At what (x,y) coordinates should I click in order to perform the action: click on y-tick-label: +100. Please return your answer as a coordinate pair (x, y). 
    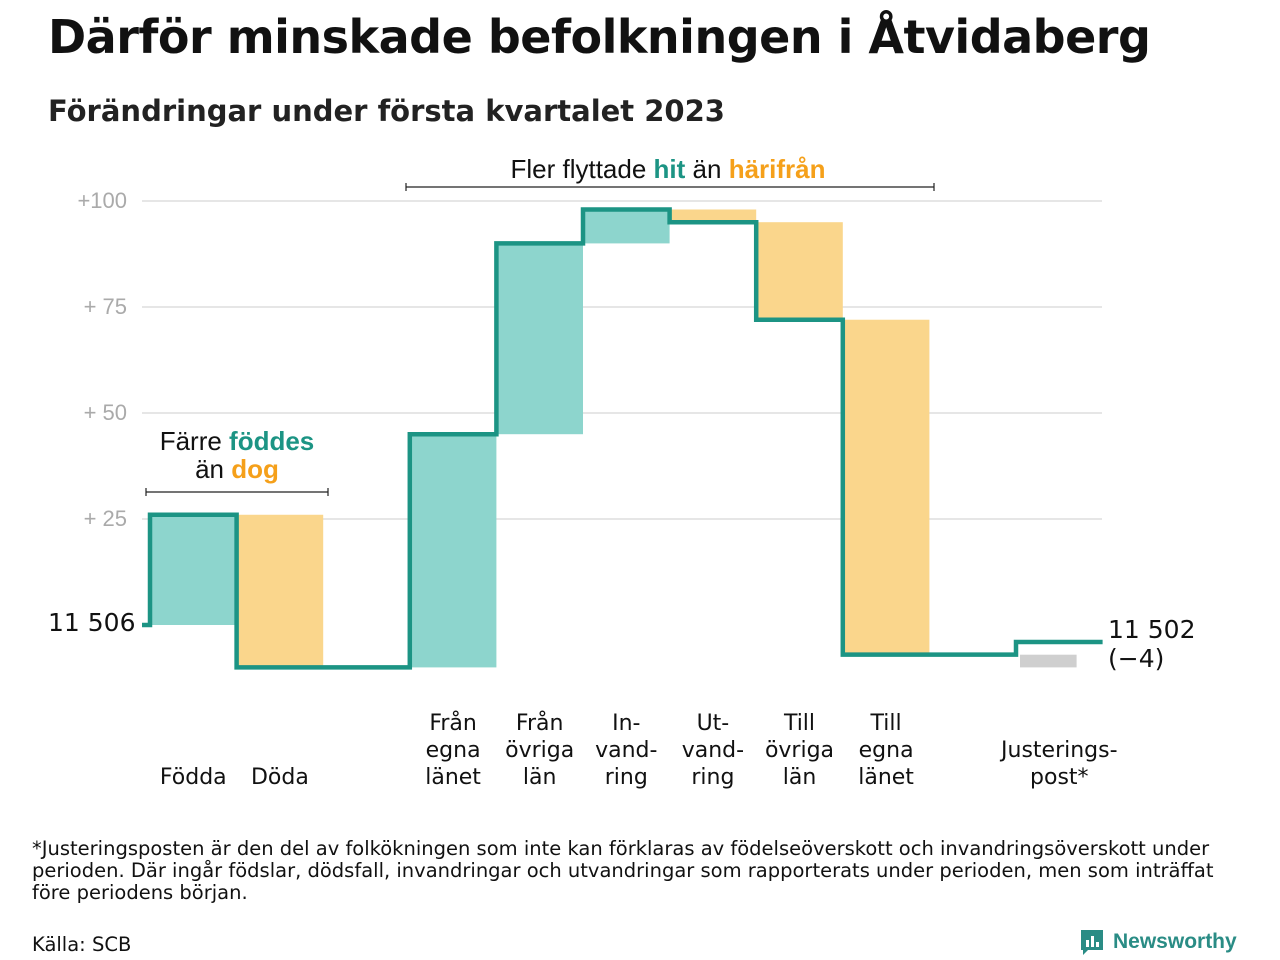
    Looking at the image, I should click on (102, 200).